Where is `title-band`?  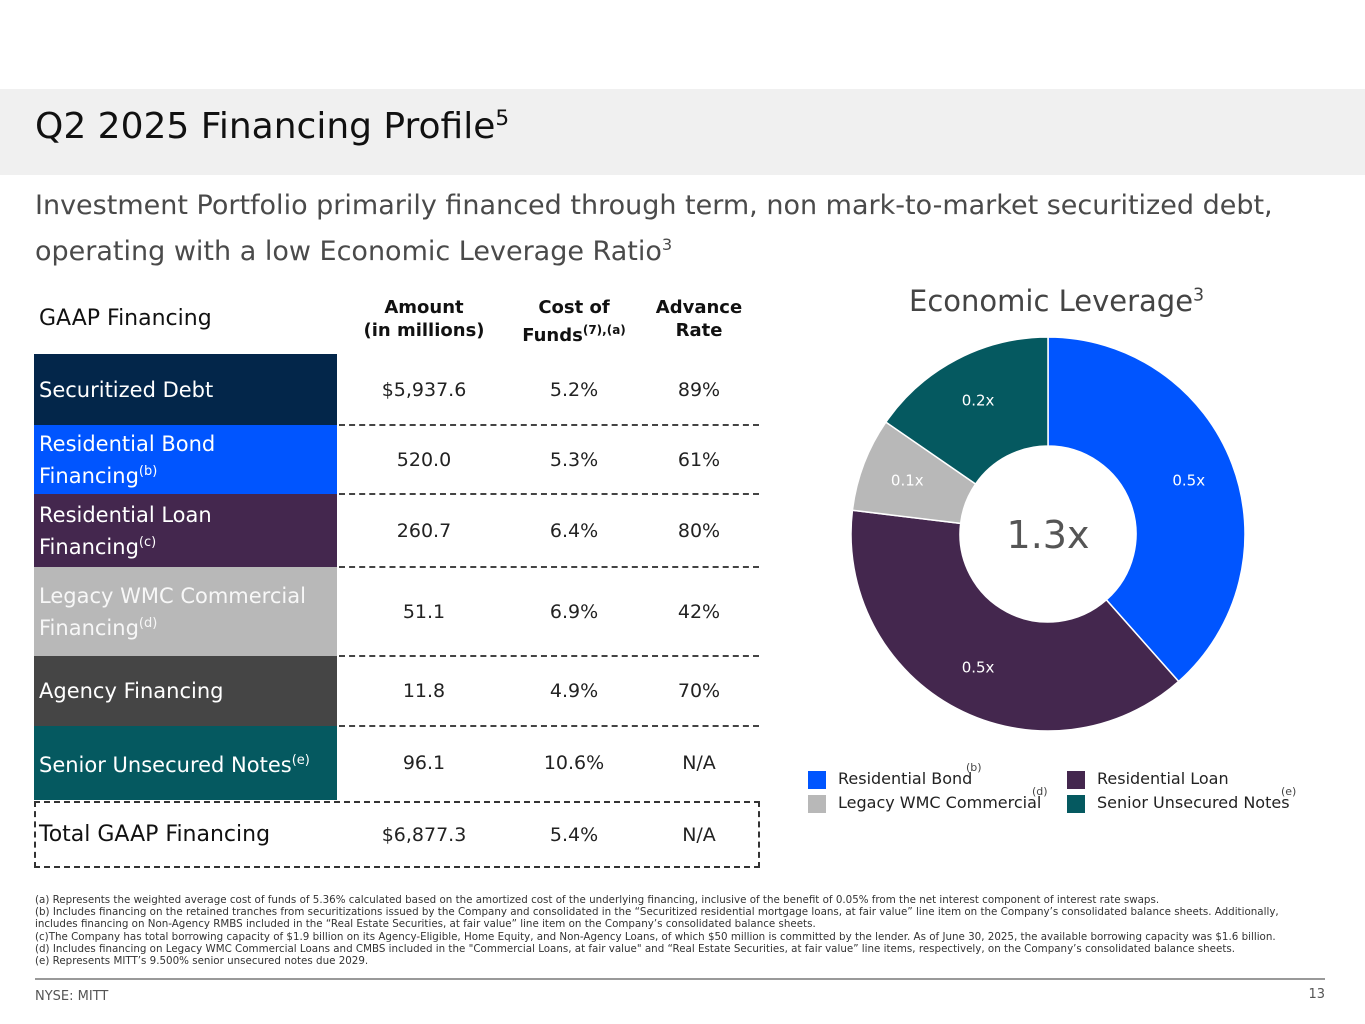
title-band is located at coordinates (682, 132).